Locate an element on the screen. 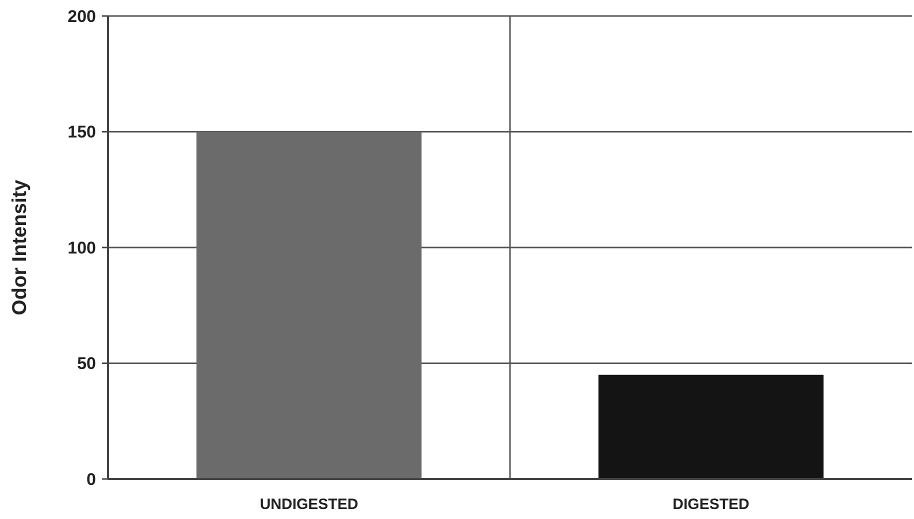 The width and height of the screenshot is (914, 519). y-tick-label: 200 is located at coordinates (82, 16).